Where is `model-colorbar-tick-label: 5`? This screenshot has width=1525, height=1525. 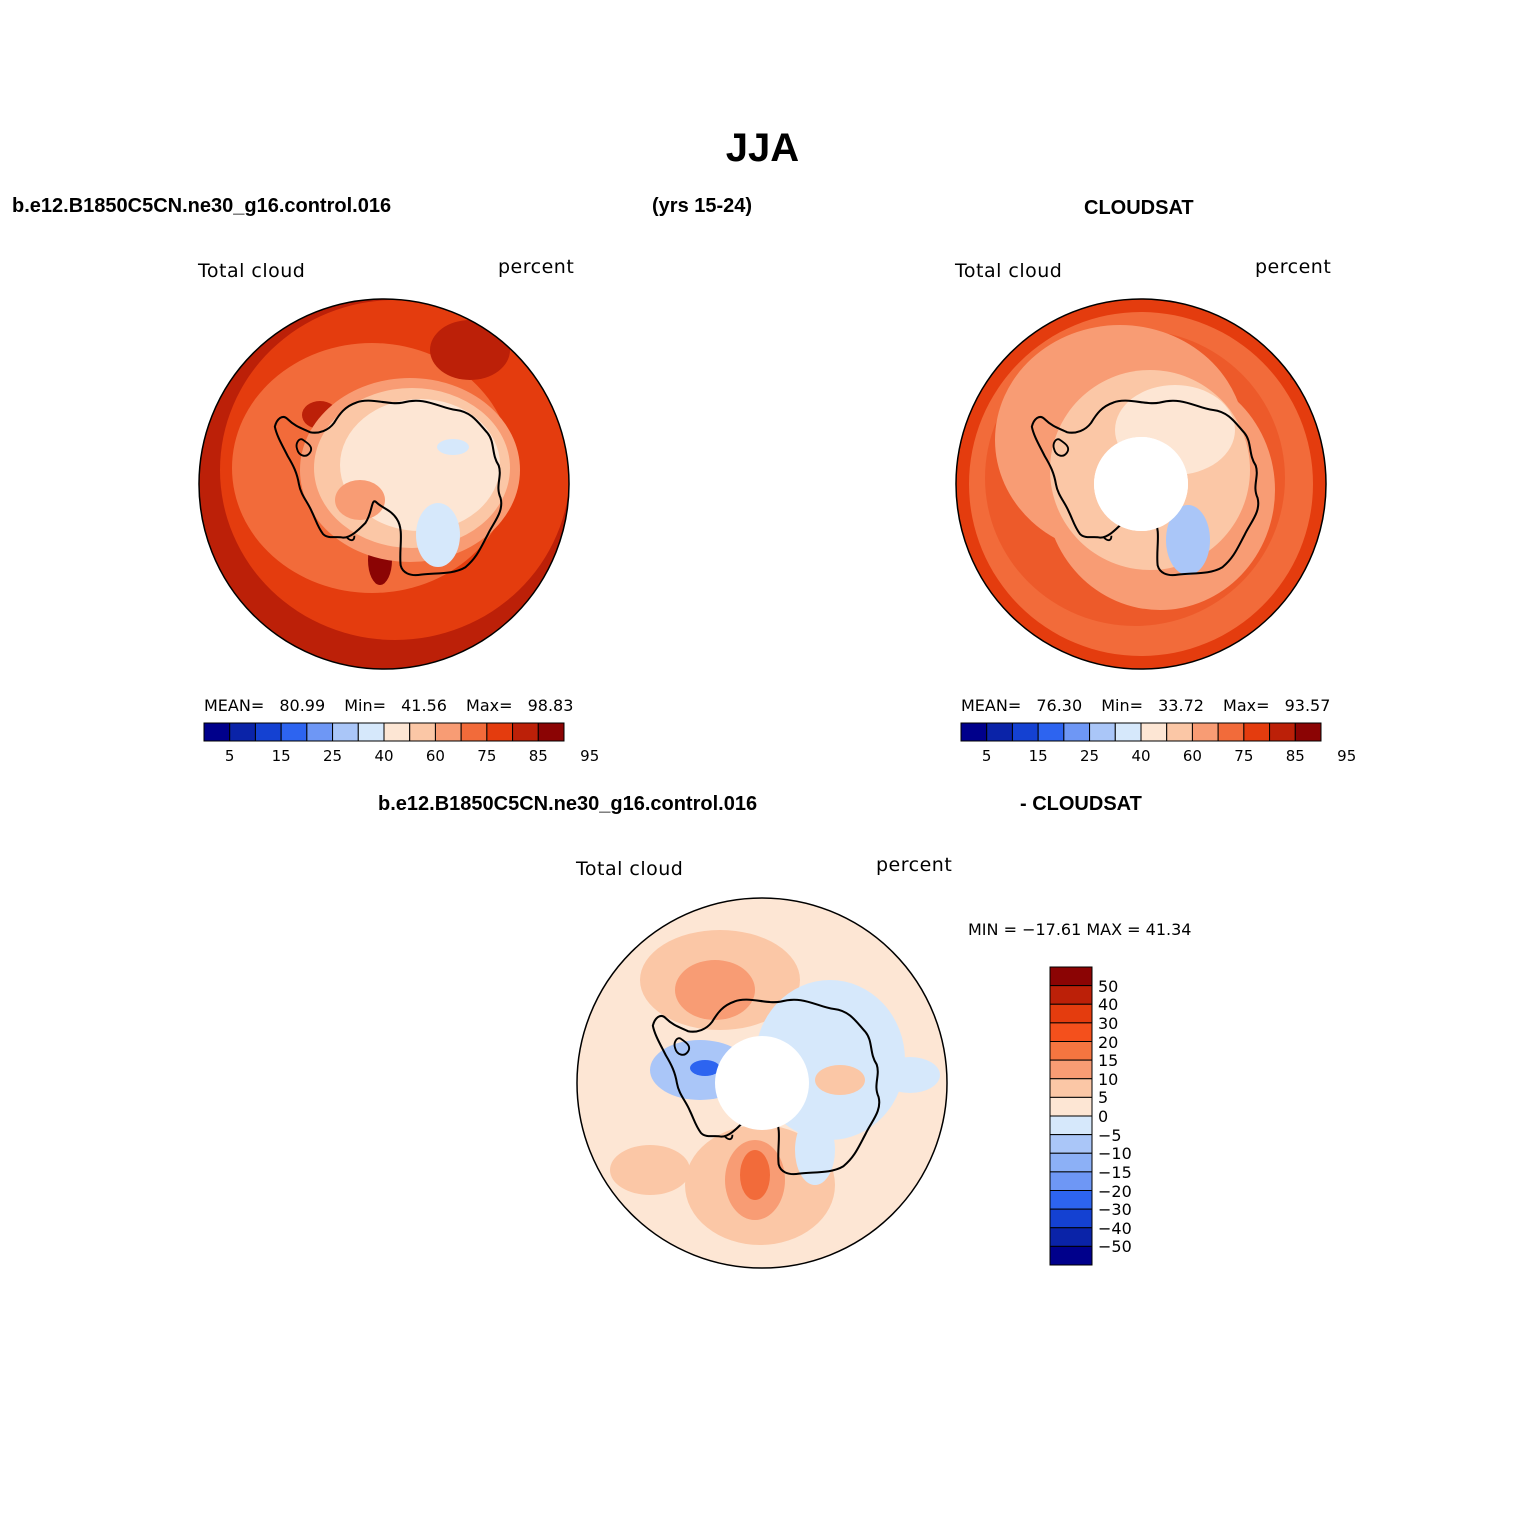
model-colorbar-tick-label: 5 is located at coordinates (229, 756).